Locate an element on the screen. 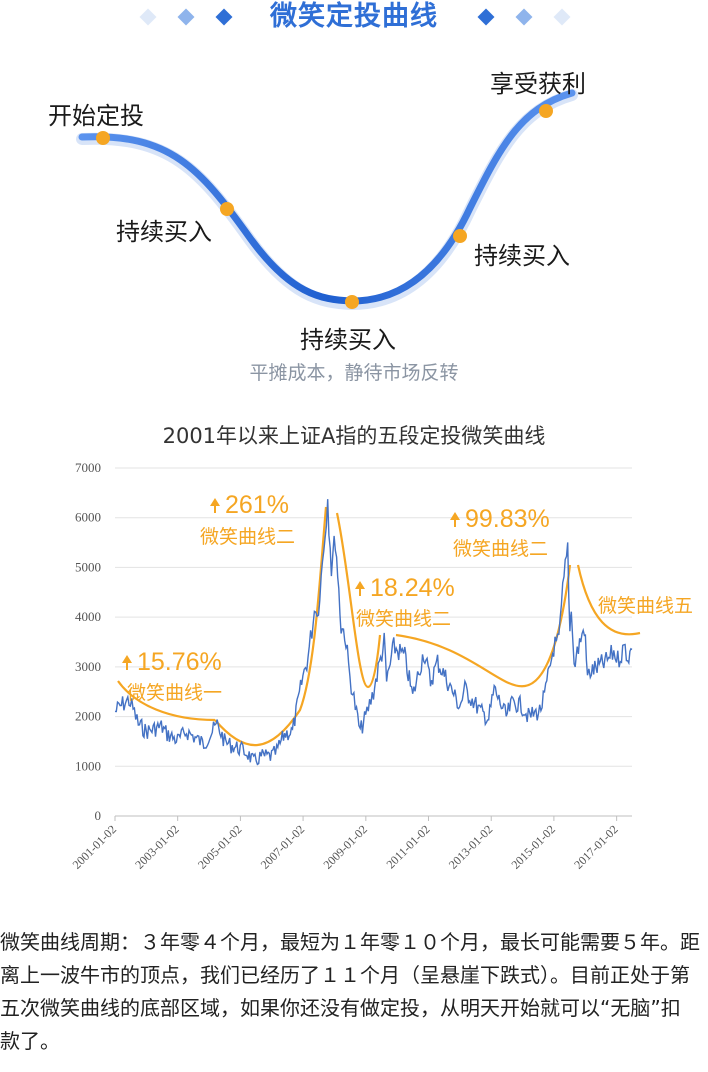 Image resolution: width=708 pixels, height=1072 pixels. smile-curve-shadow is located at coordinates (327, 200).